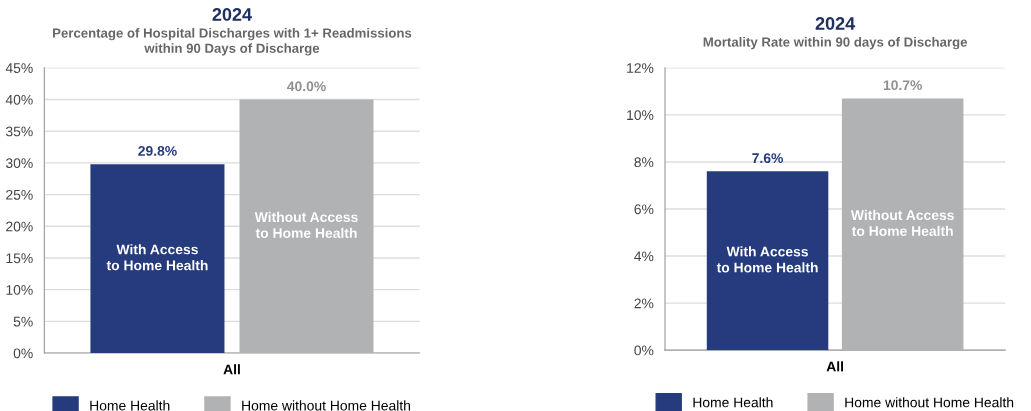 Image resolution: width=1031 pixels, height=411 pixels. I want to click on y-tick-label: 45%, so click(19, 68).